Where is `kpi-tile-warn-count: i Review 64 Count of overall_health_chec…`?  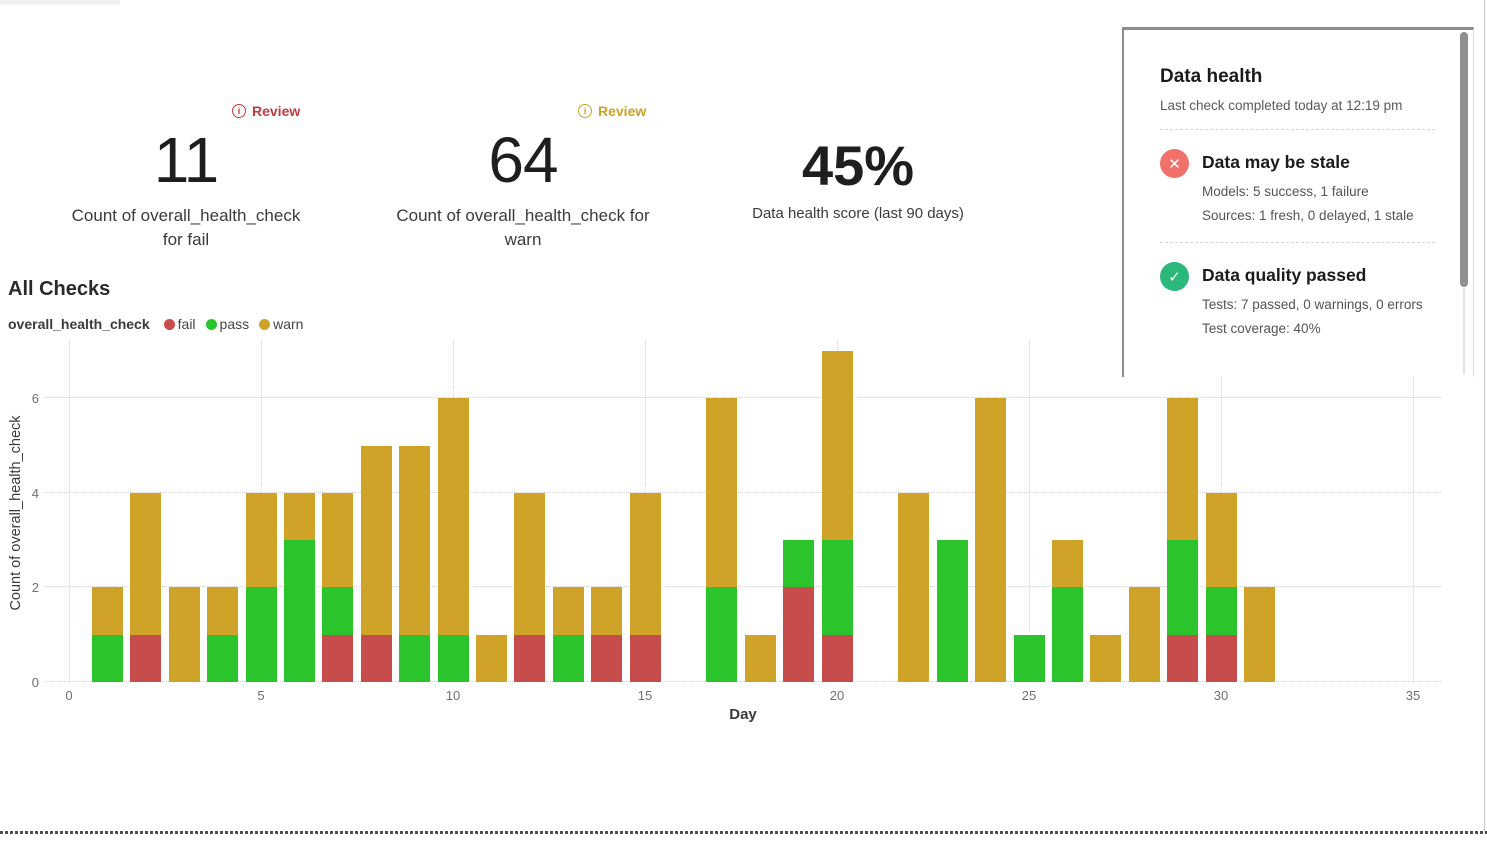
kpi-tile-warn-count: i Review 64 Count of overall_health_chec… is located at coordinates (523, 130).